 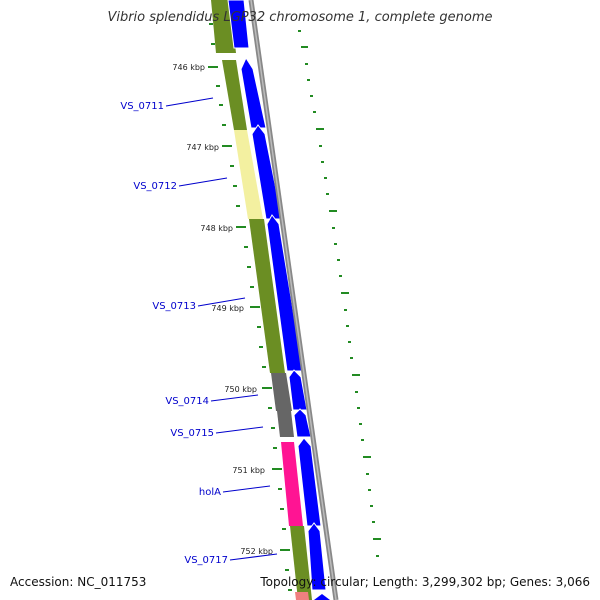 I want to click on scale-label: 749 kbp, so click(x=227, y=308).